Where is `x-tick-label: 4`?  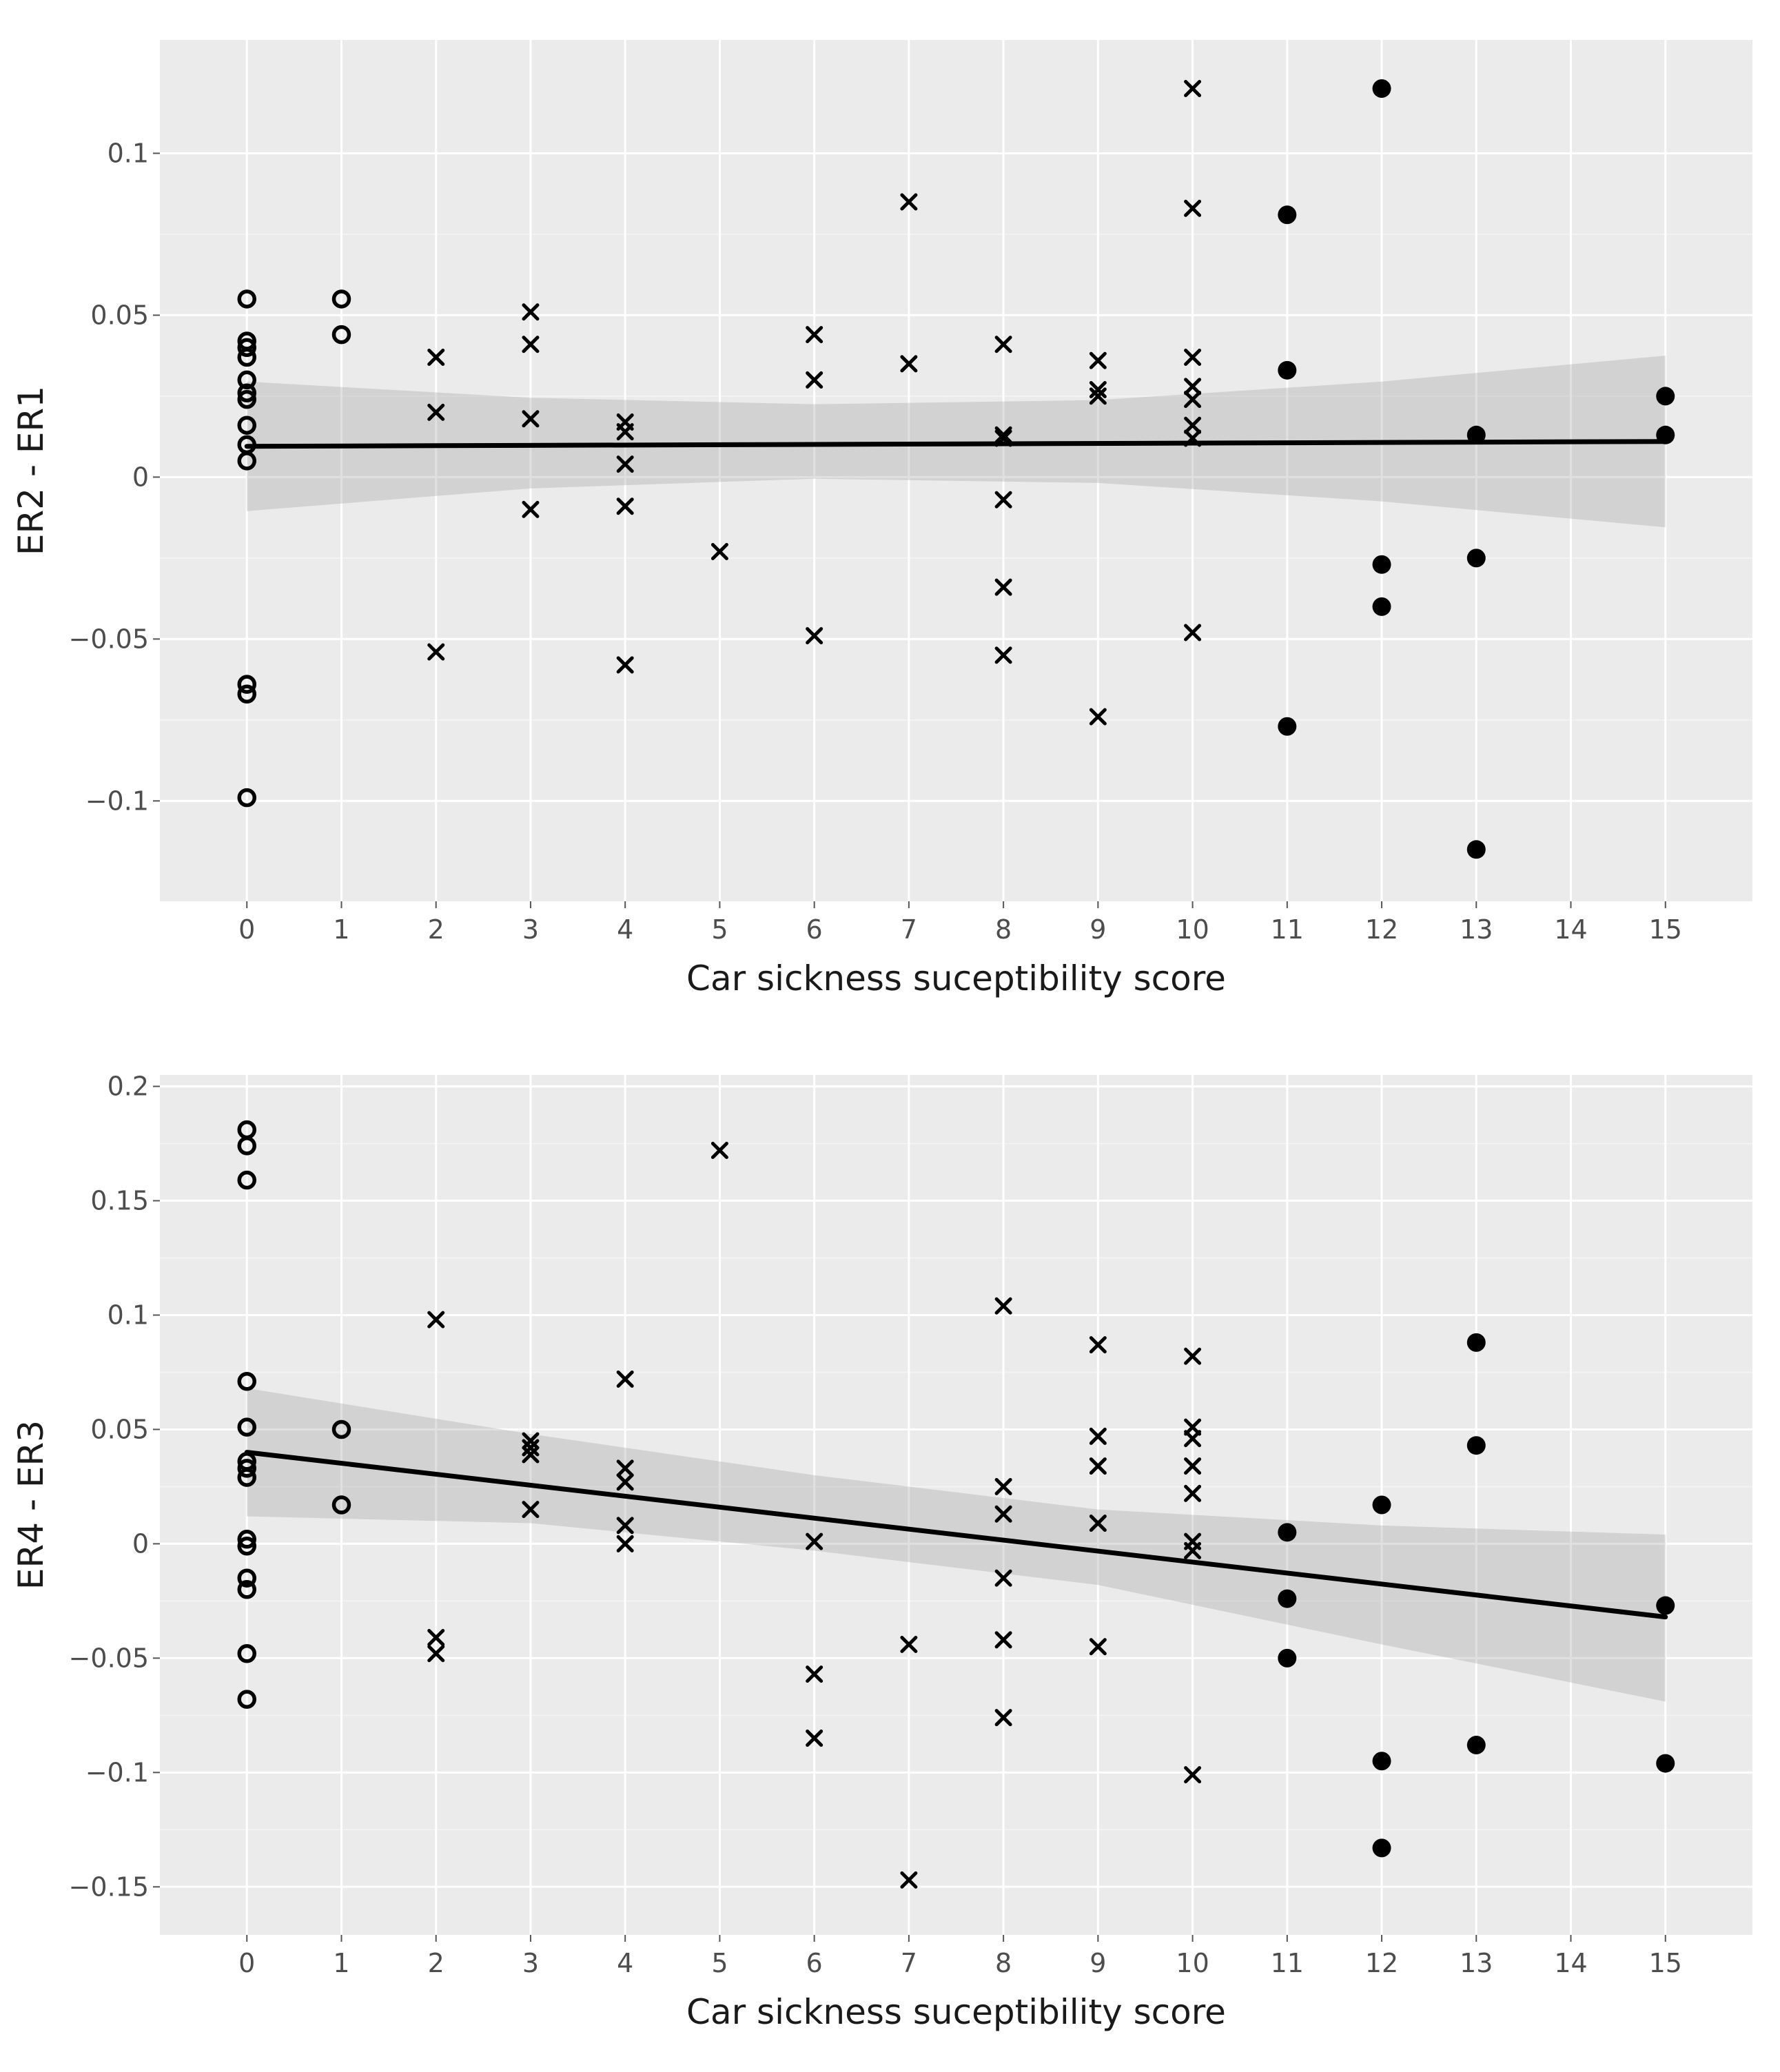 x-tick-label: 4 is located at coordinates (625, 1963).